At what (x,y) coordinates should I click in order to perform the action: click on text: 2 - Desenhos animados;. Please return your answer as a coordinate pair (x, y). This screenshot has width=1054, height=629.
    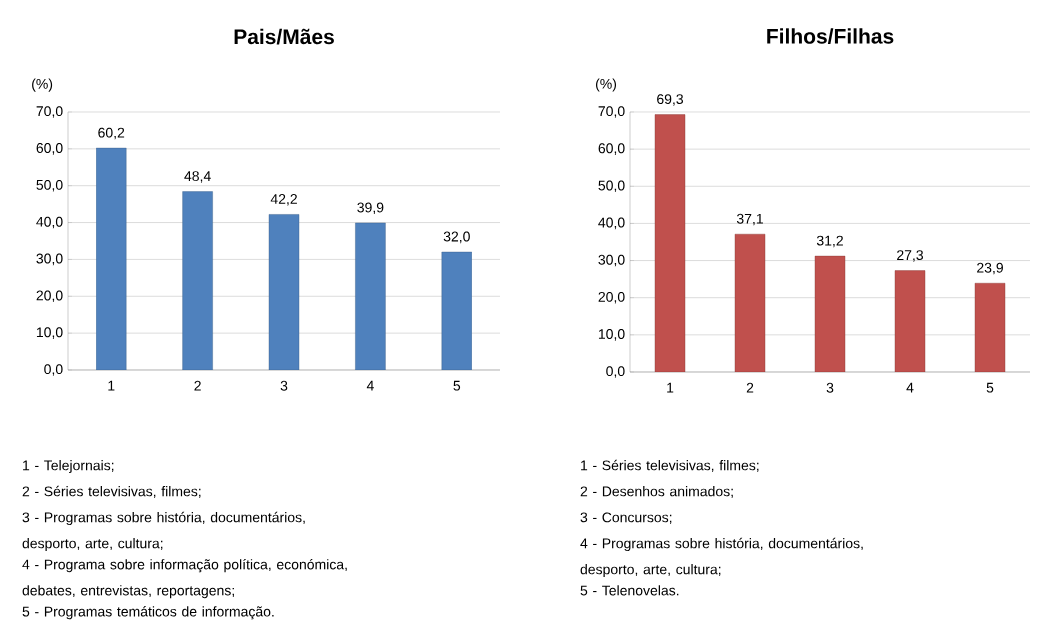
    Looking at the image, I should click on (656, 492).